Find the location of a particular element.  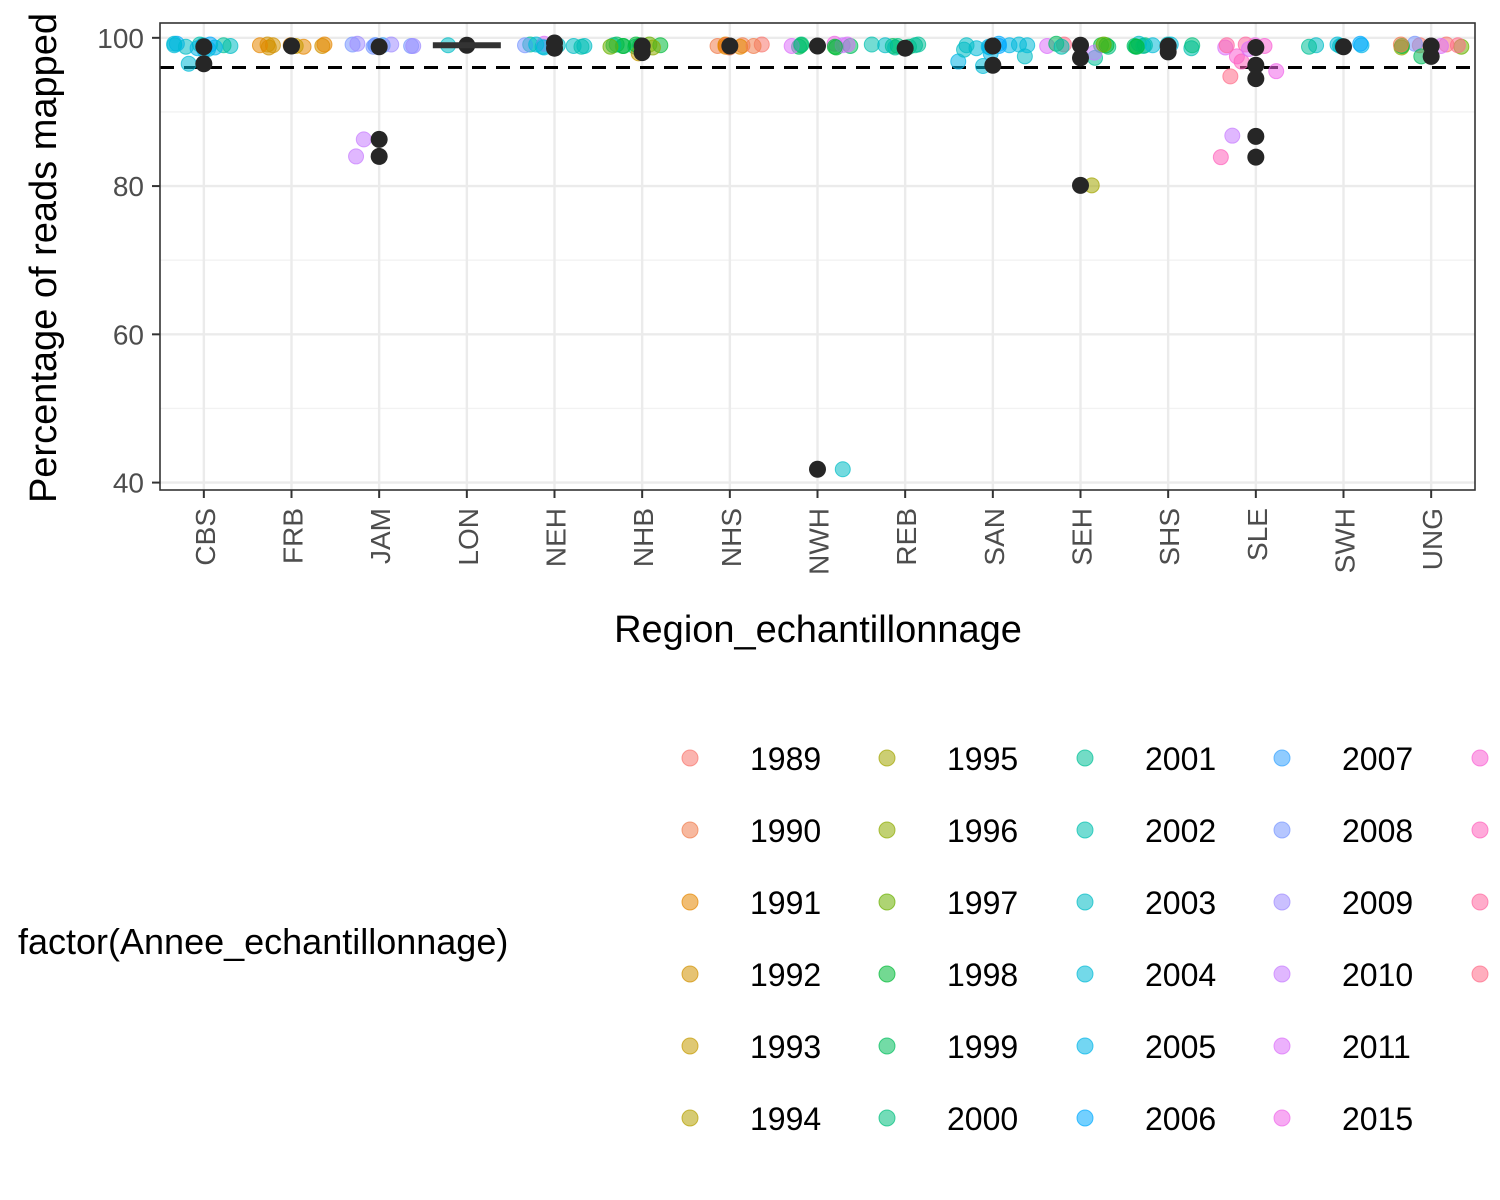

x-tick-label: SEH is located at coordinates (1082, 537).